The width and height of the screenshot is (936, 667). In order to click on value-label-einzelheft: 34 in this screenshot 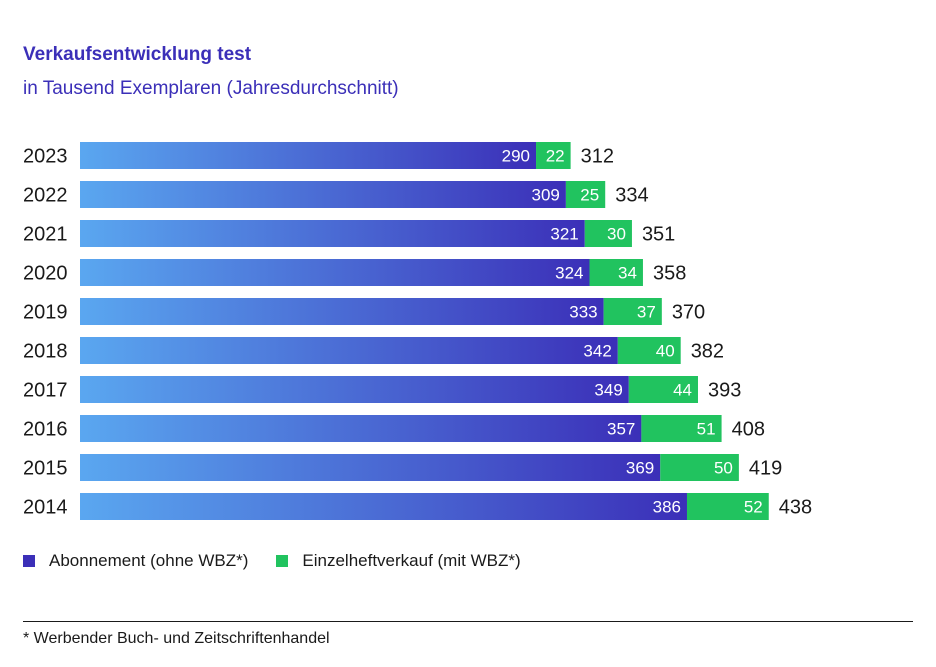, I will do `click(627, 273)`.